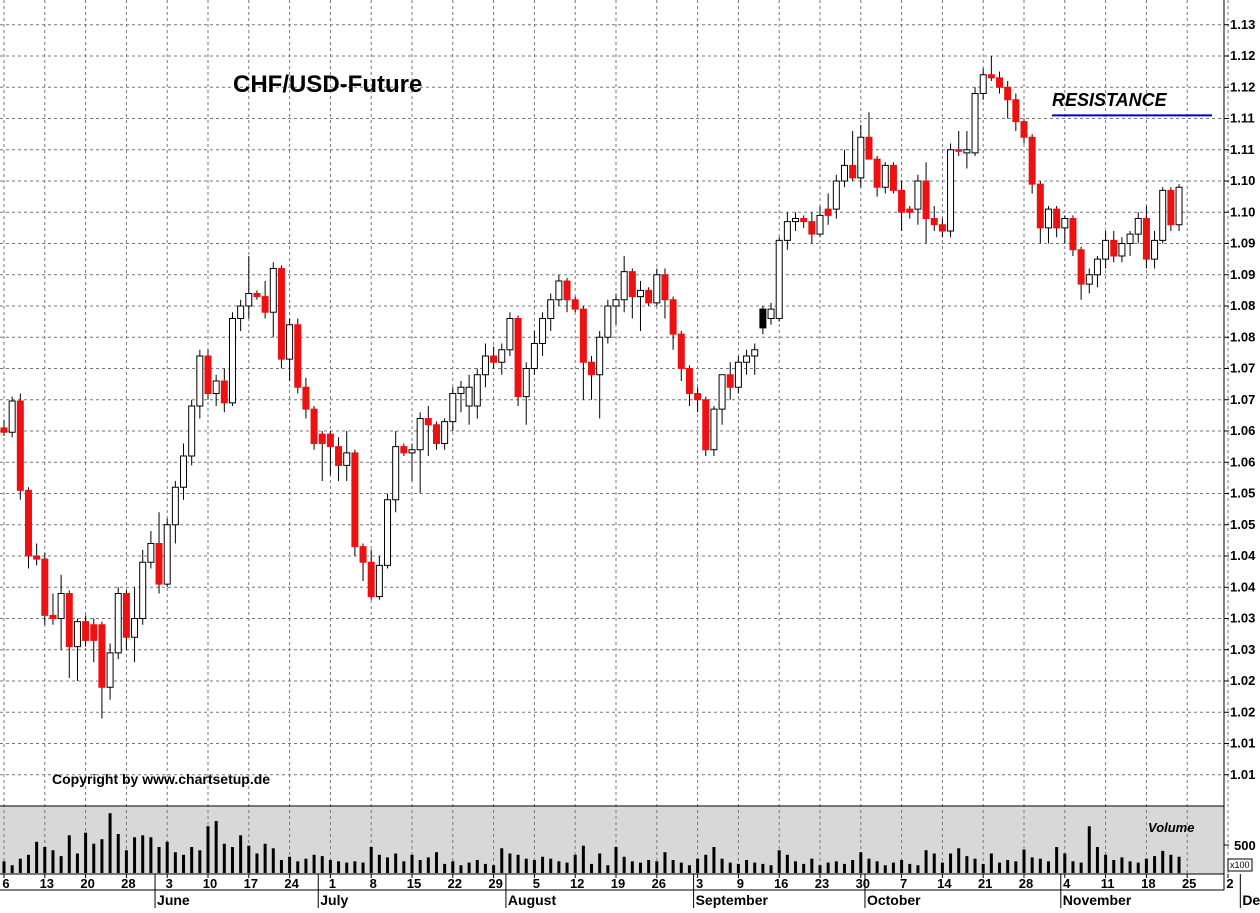  I want to click on month-label: Decemb, so click(1251, 900).